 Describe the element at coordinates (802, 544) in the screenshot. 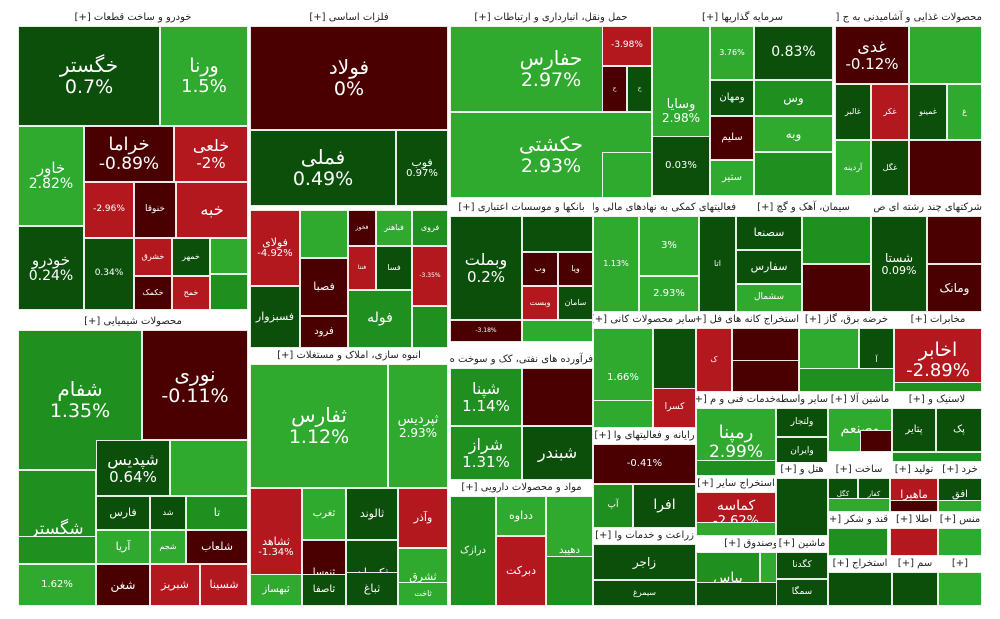

I see `sector-header: ماشین [+]` at that location.